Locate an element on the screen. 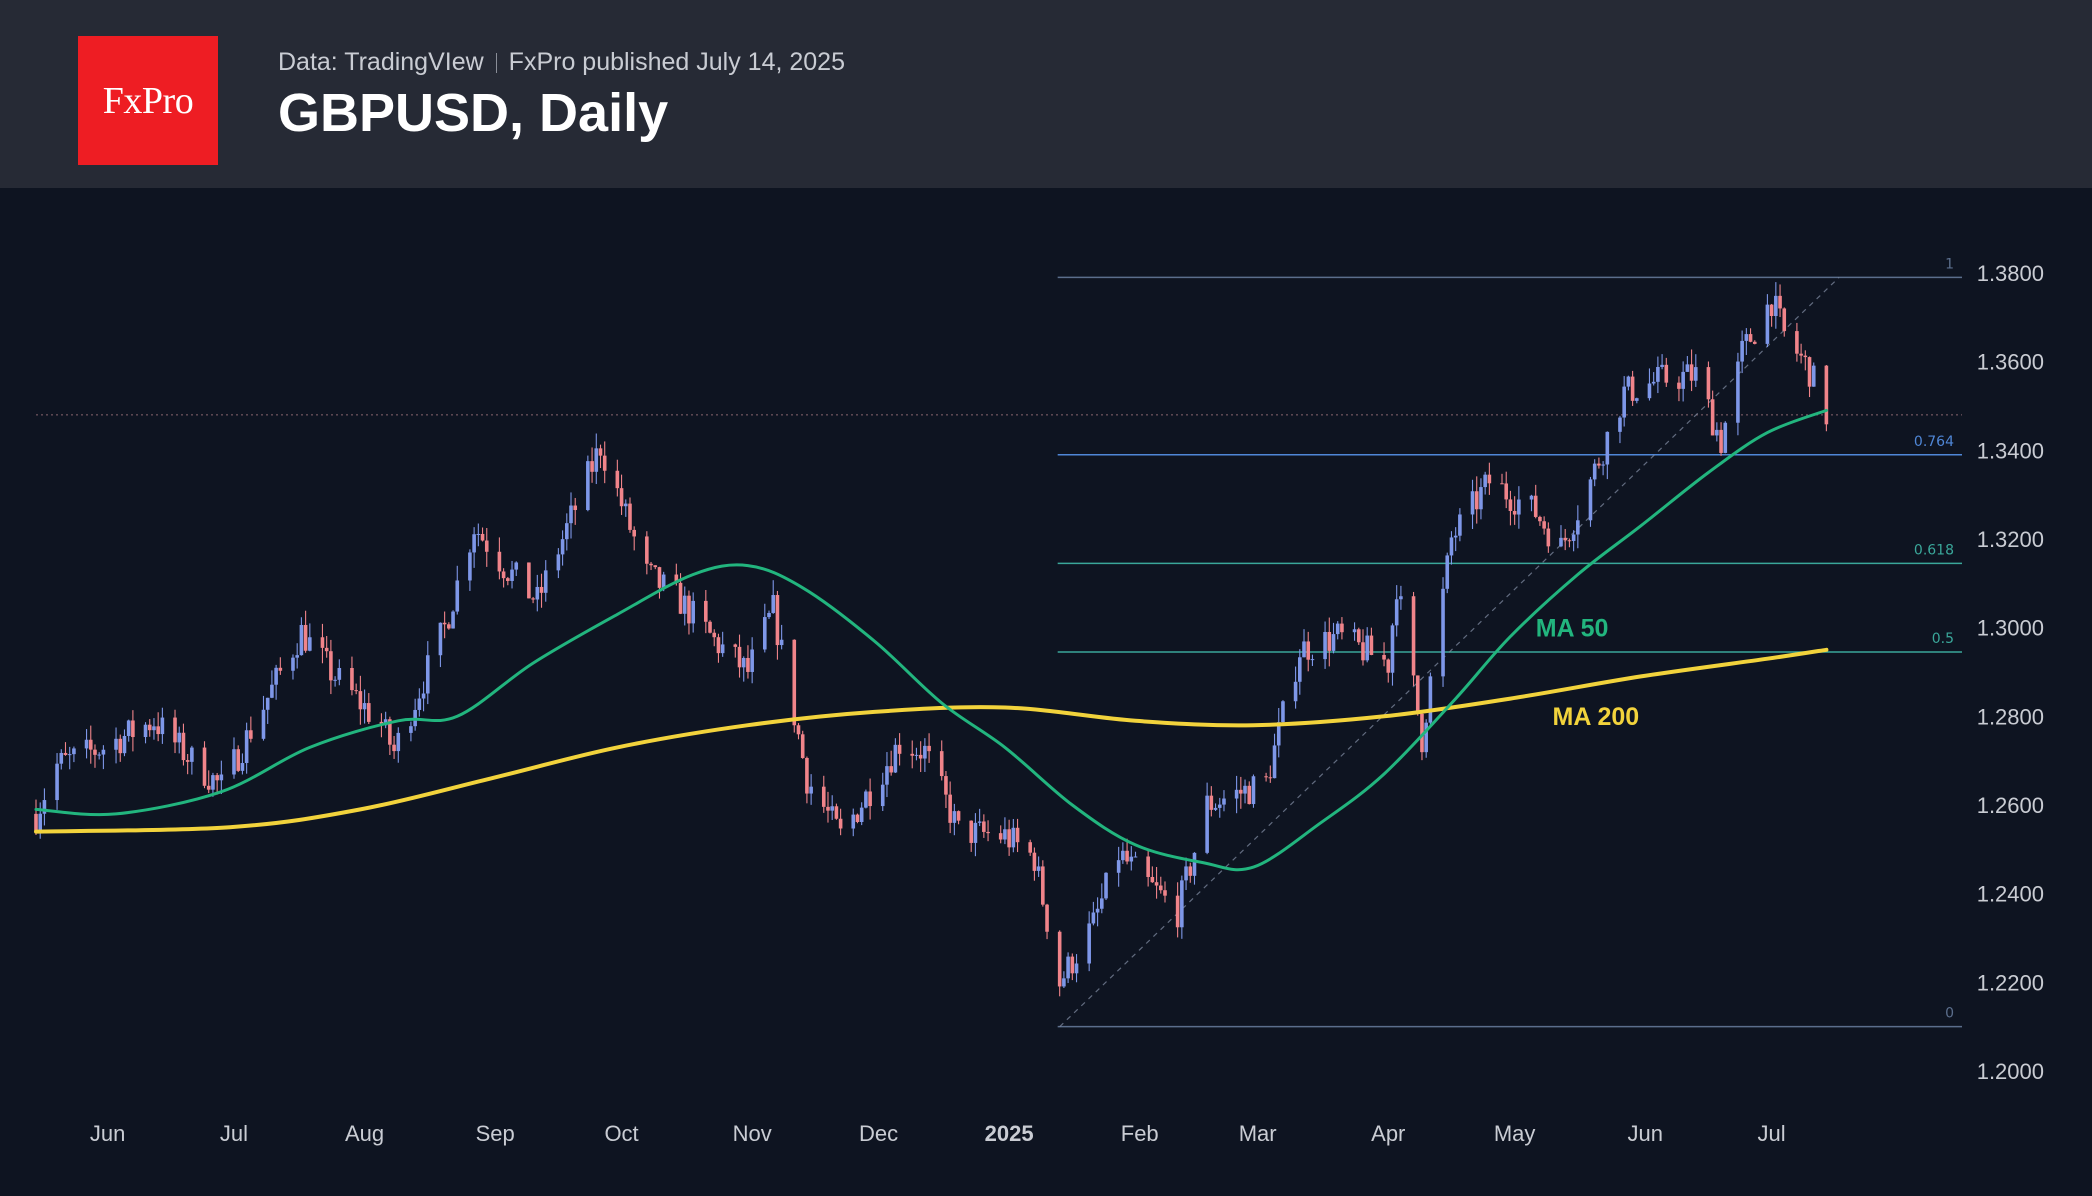 The width and height of the screenshot is (2092, 1196). x-tick-label: 2025 is located at coordinates (1009, 1133).